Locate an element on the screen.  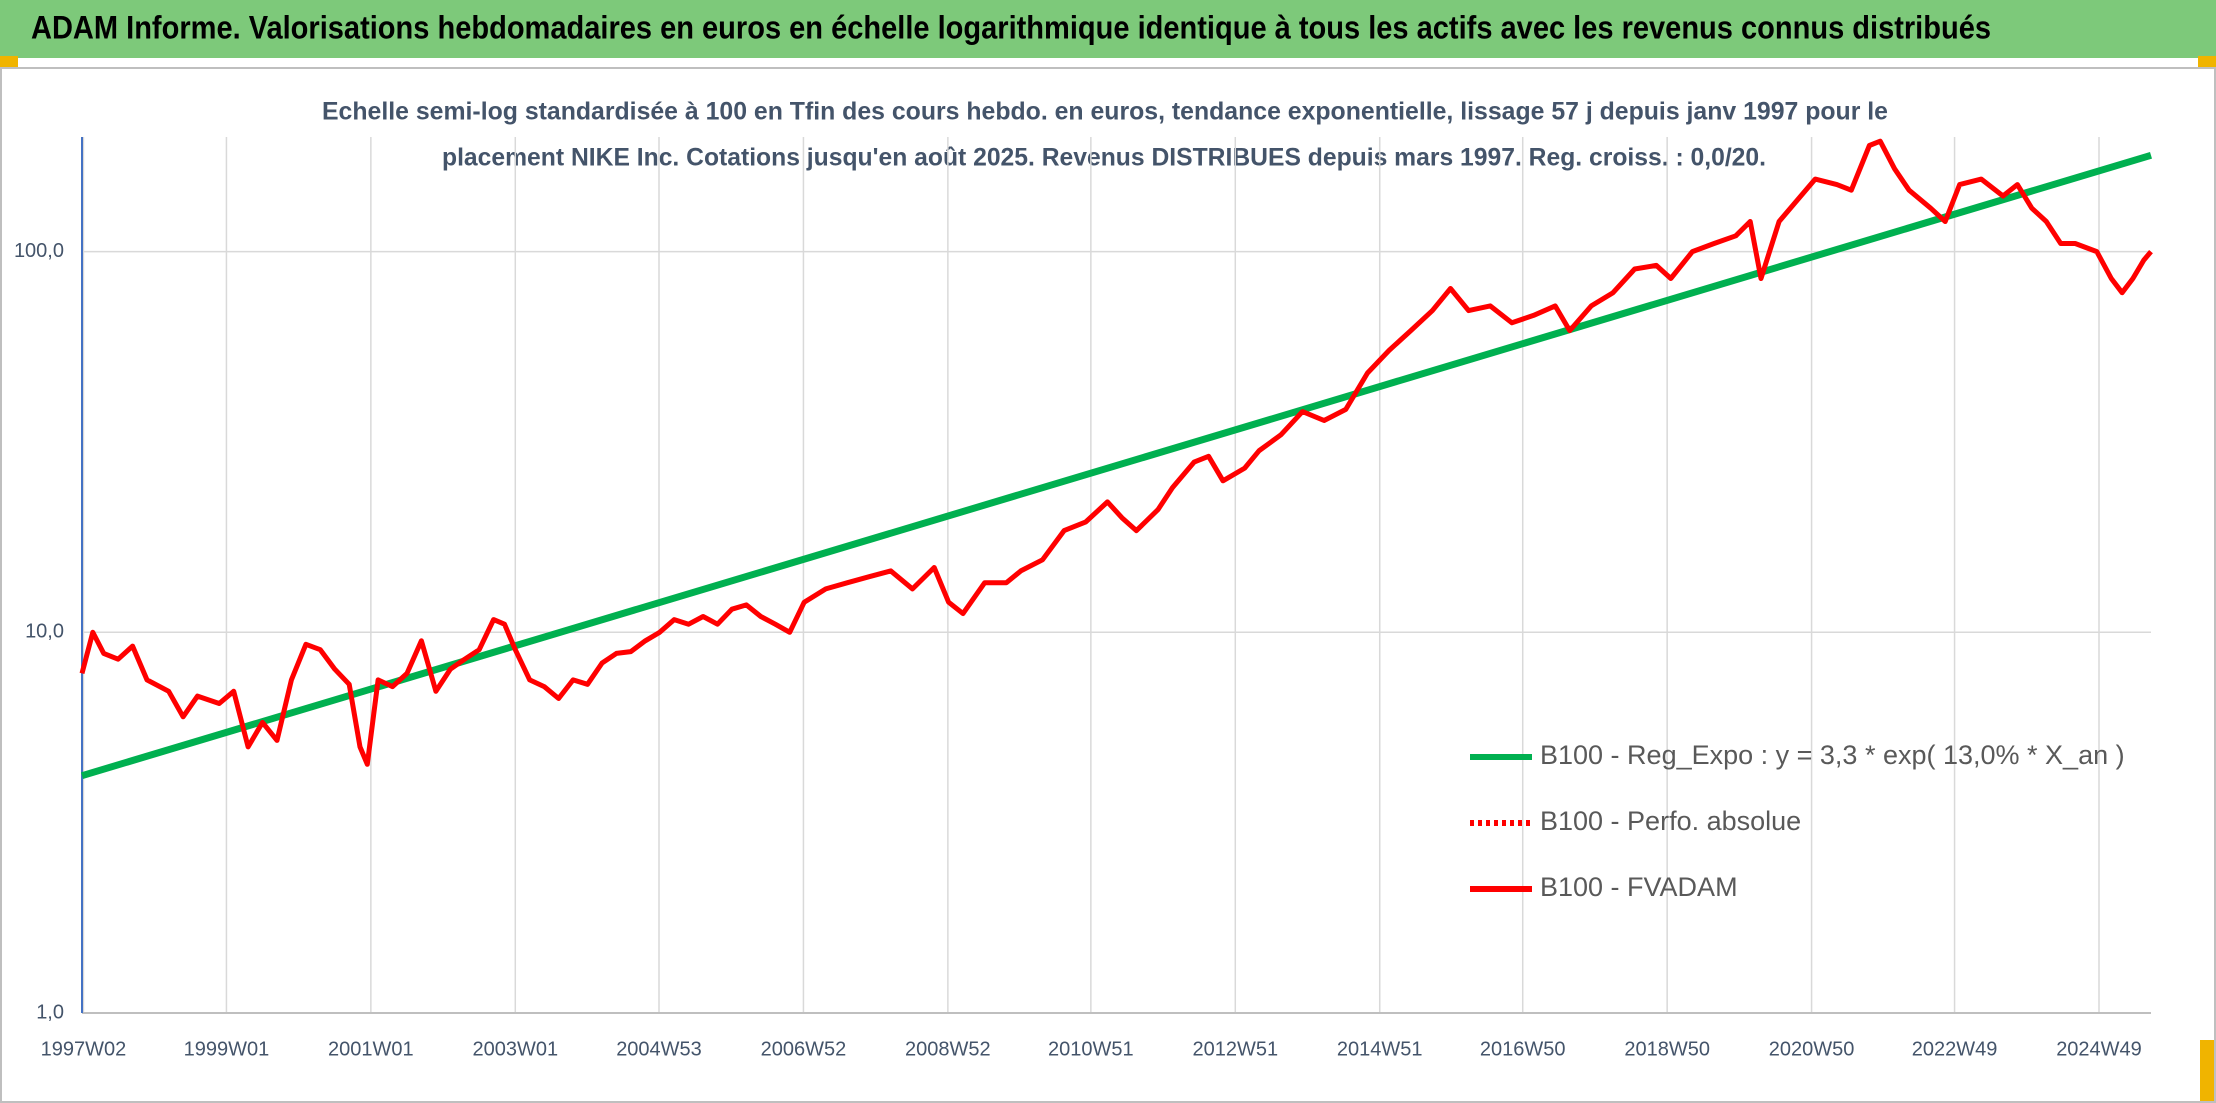
x-tick-label: 2003W01 is located at coordinates (515, 1049).